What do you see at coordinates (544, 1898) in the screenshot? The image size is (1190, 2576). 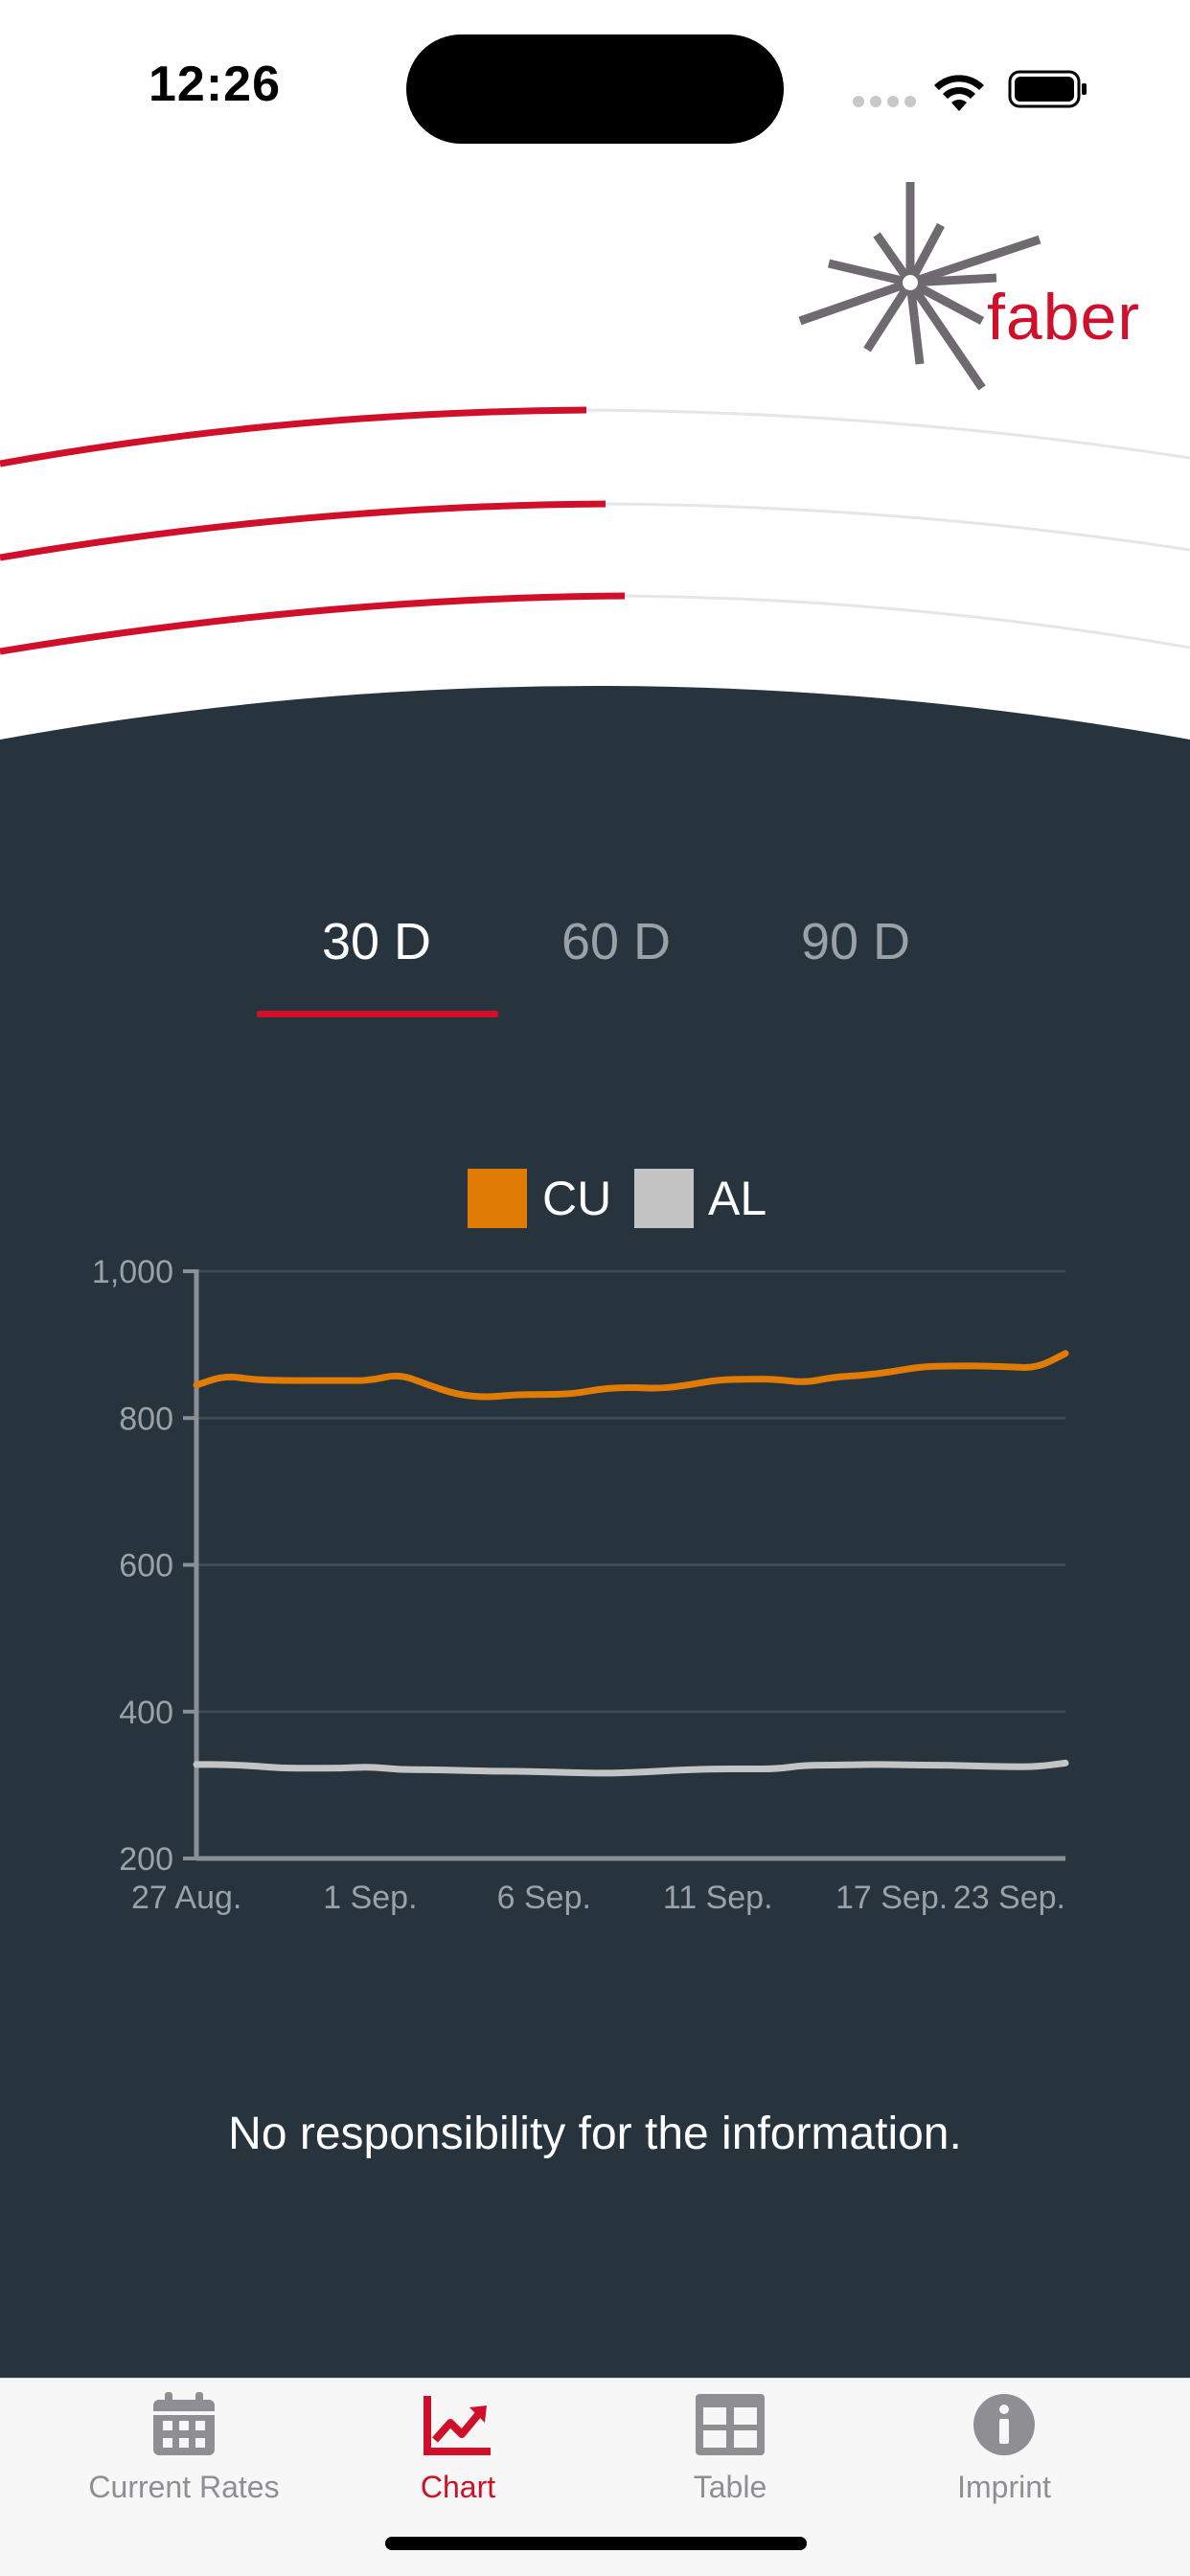 I see `x-tick-label: 6 Sep.` at bounding box center [544, 1898].